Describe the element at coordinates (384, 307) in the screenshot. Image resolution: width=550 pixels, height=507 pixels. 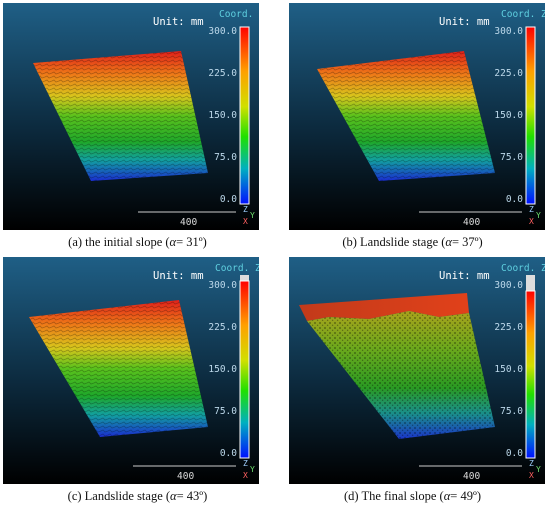
I see `slope-crest` at that location.